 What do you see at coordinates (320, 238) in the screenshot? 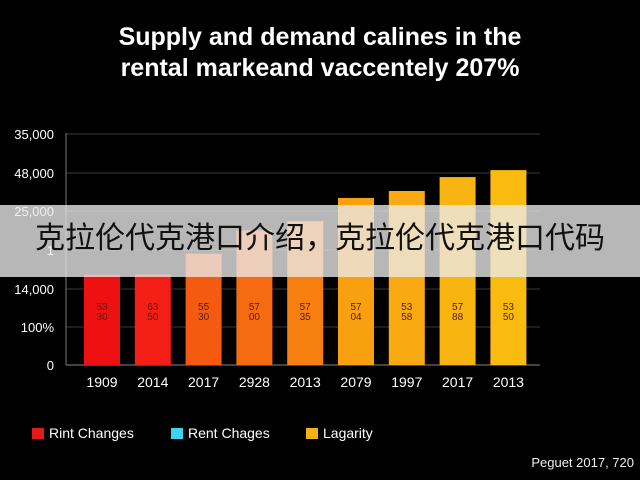
I see `overlay-banner-text: 克拉伦代克港口介绍，克拉伦代克港口代码` at bounding box center [320, 238].